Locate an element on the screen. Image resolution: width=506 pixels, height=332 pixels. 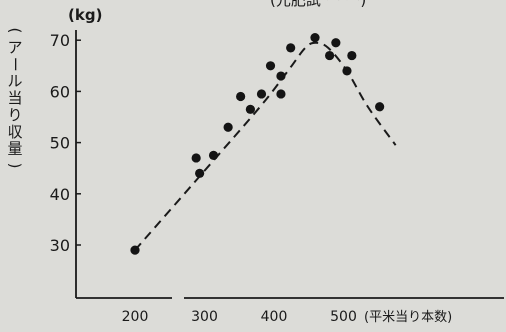
top-caption: (元肥試 ー ー) is located at coordinates (318, 4).